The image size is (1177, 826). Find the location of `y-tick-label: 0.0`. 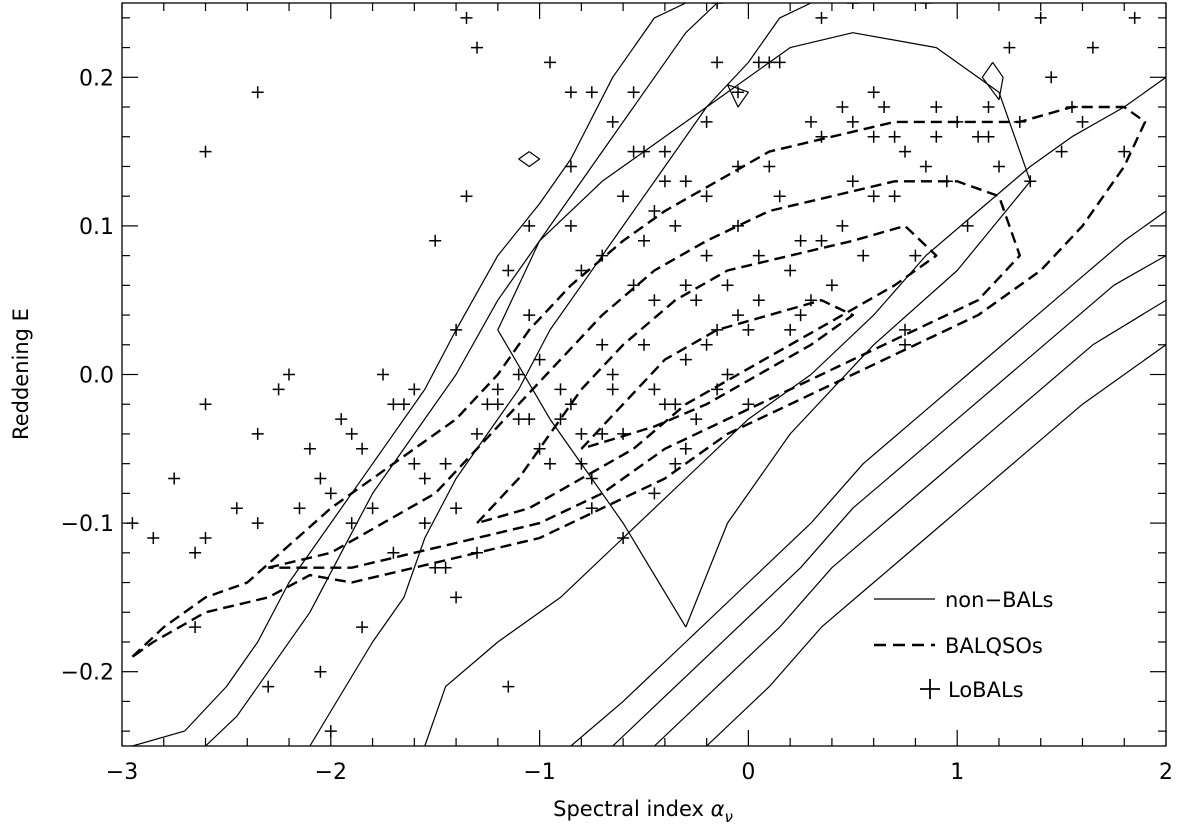

y-tick-label: 0.0 is located at coordinates (96, 376).